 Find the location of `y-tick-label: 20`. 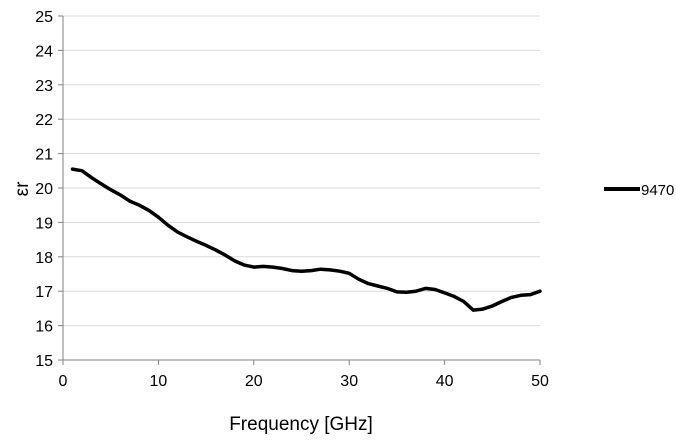

y-tick-label: 20 is located at coordinates (44, 189).